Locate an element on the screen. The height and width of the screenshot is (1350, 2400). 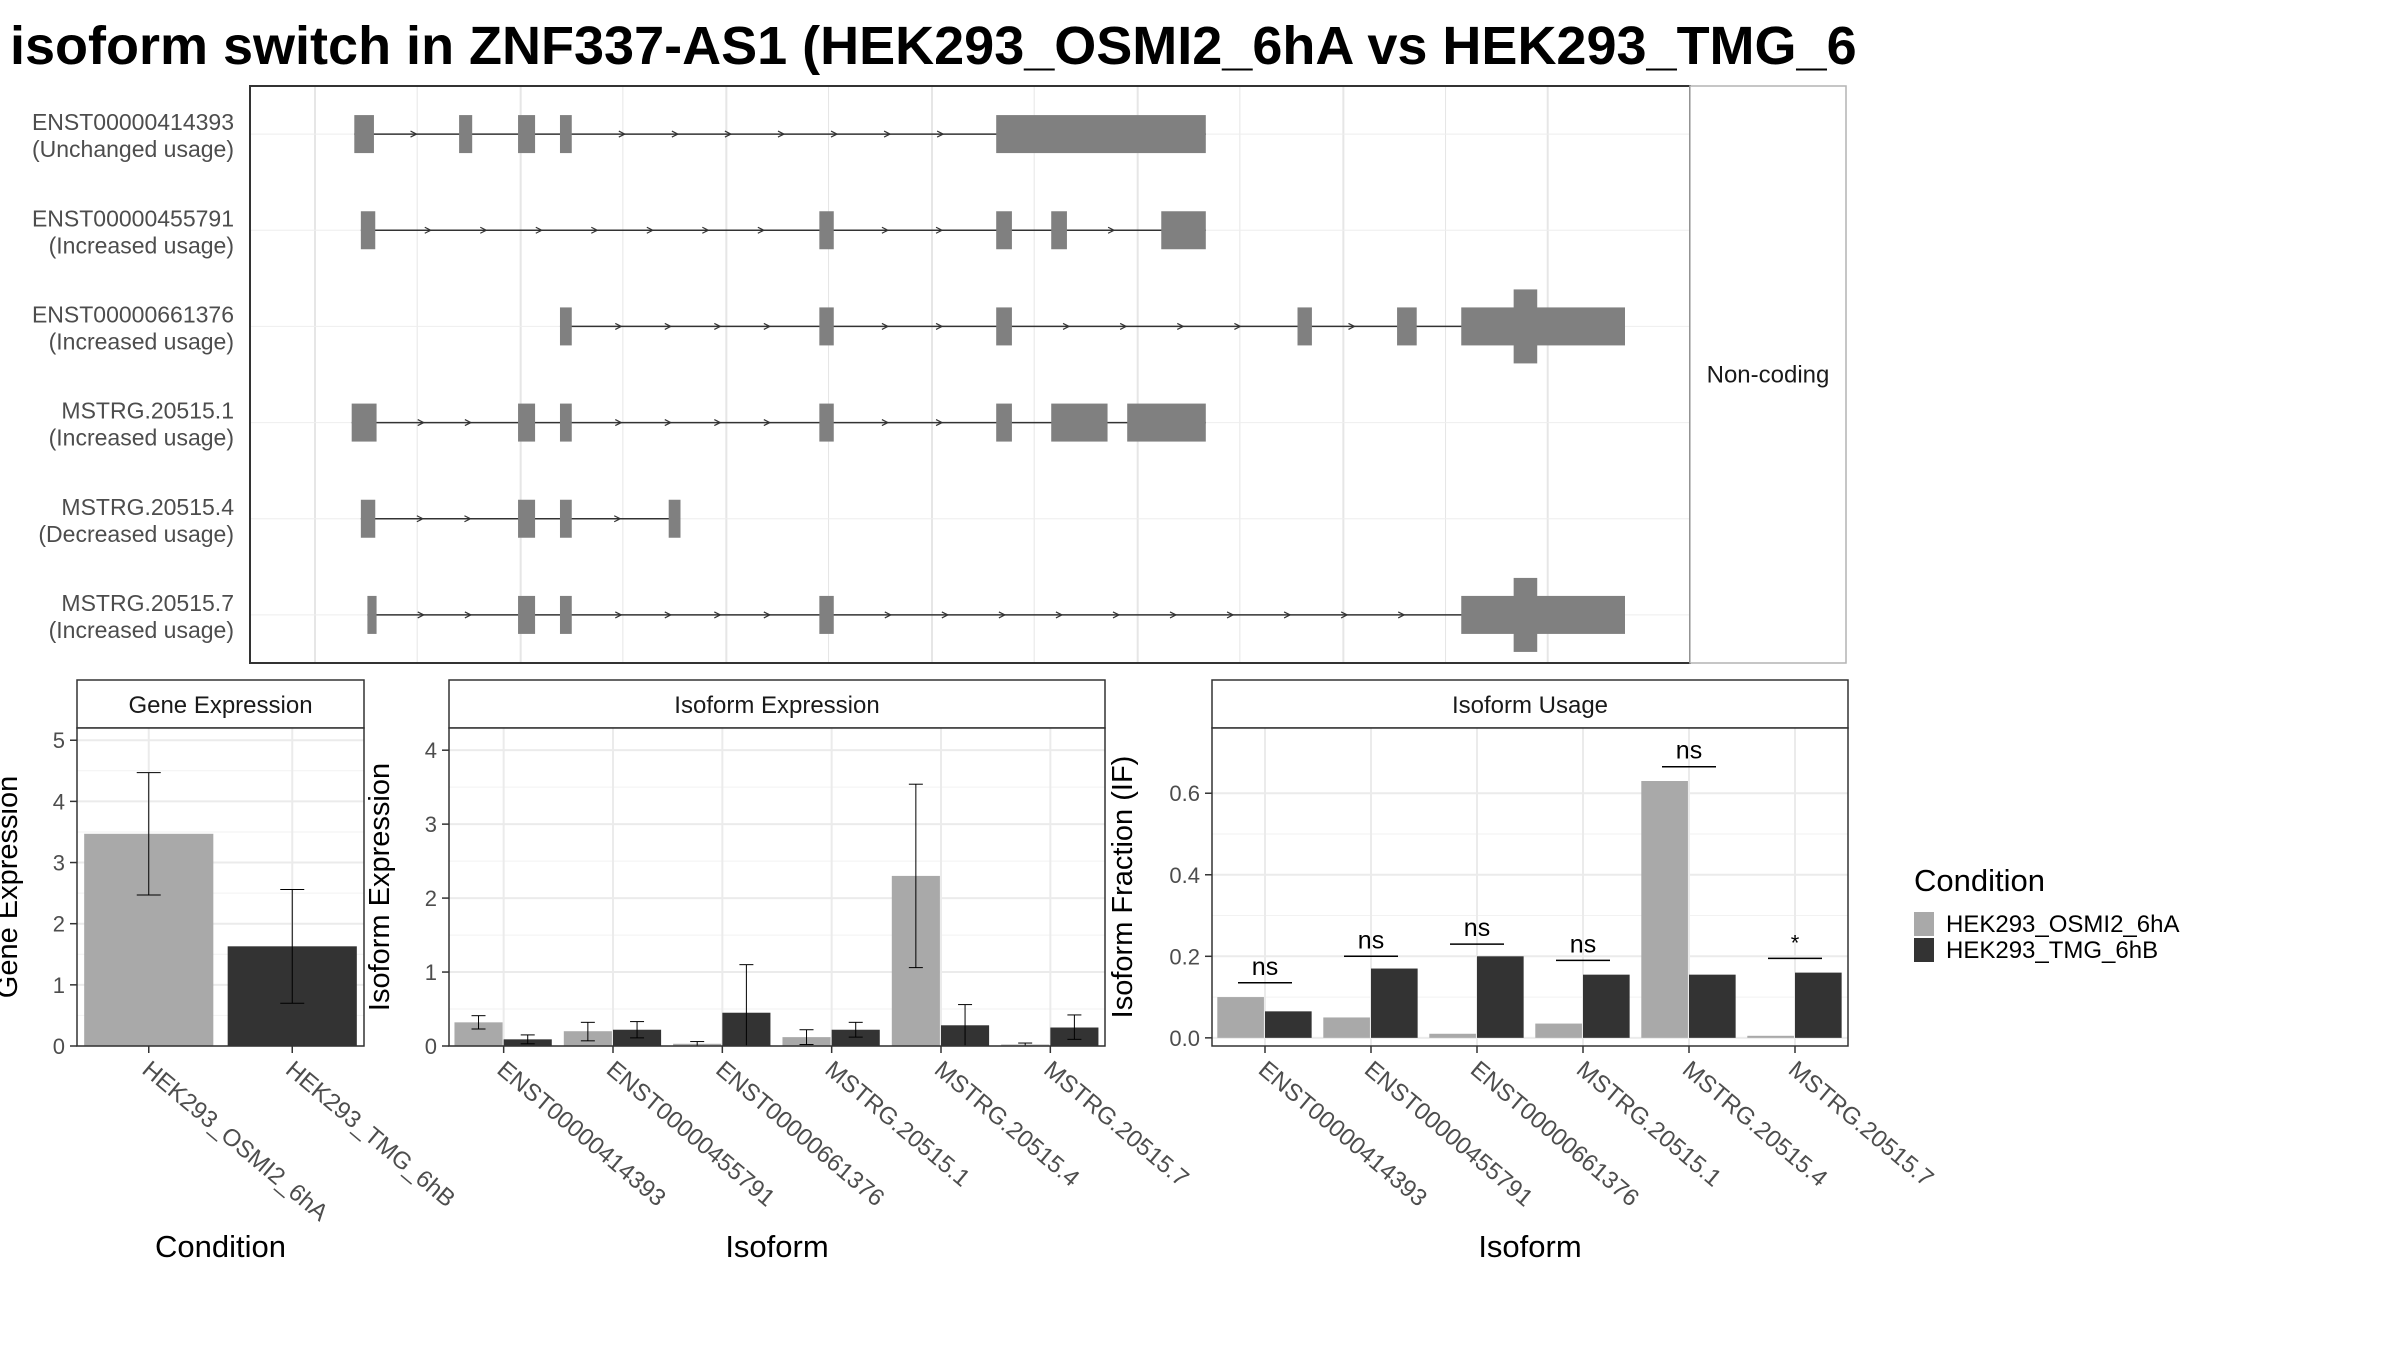
panel-title: Isoform Expression is located at coordinates (776, 705).